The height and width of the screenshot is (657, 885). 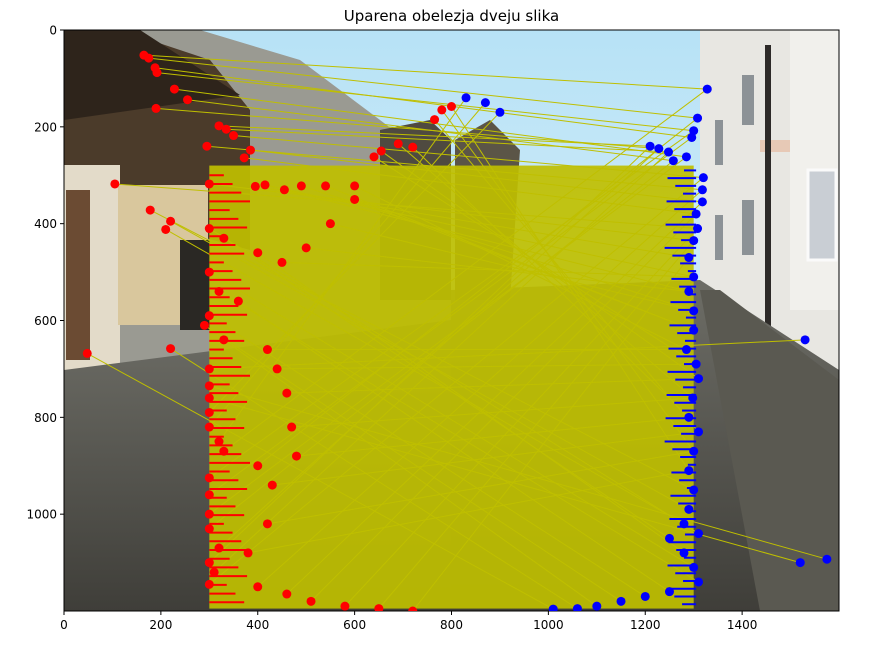 What do you see at coordinates (408, 621) in the screenshot?
I see `x-axis: 0 200 400 600 800 1000 1200 1400` at bounding box center [408, 621].